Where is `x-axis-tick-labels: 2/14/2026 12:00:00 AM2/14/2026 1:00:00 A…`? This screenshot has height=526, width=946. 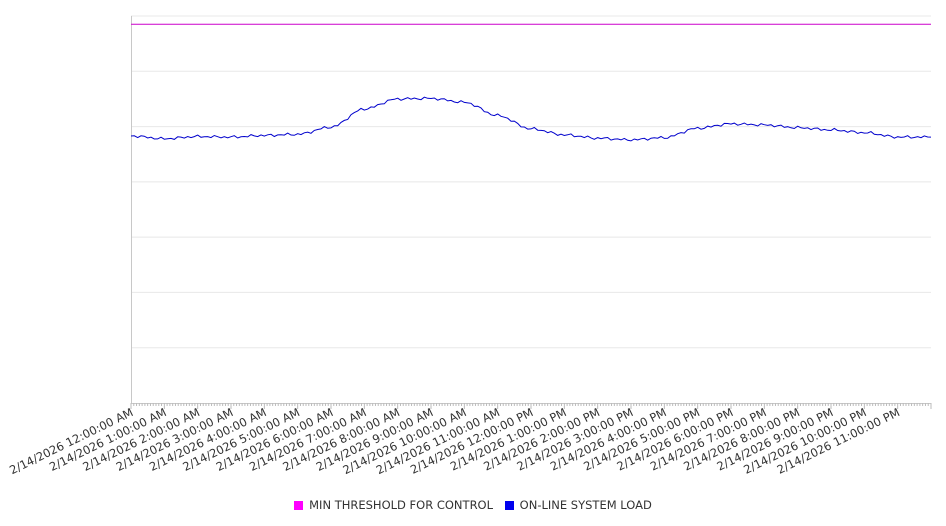 x-axis-tick-labels: 2/14/2026 12:00:00 AM2/14/2026 1:00:00 A… is located at coordinates (454, 441).